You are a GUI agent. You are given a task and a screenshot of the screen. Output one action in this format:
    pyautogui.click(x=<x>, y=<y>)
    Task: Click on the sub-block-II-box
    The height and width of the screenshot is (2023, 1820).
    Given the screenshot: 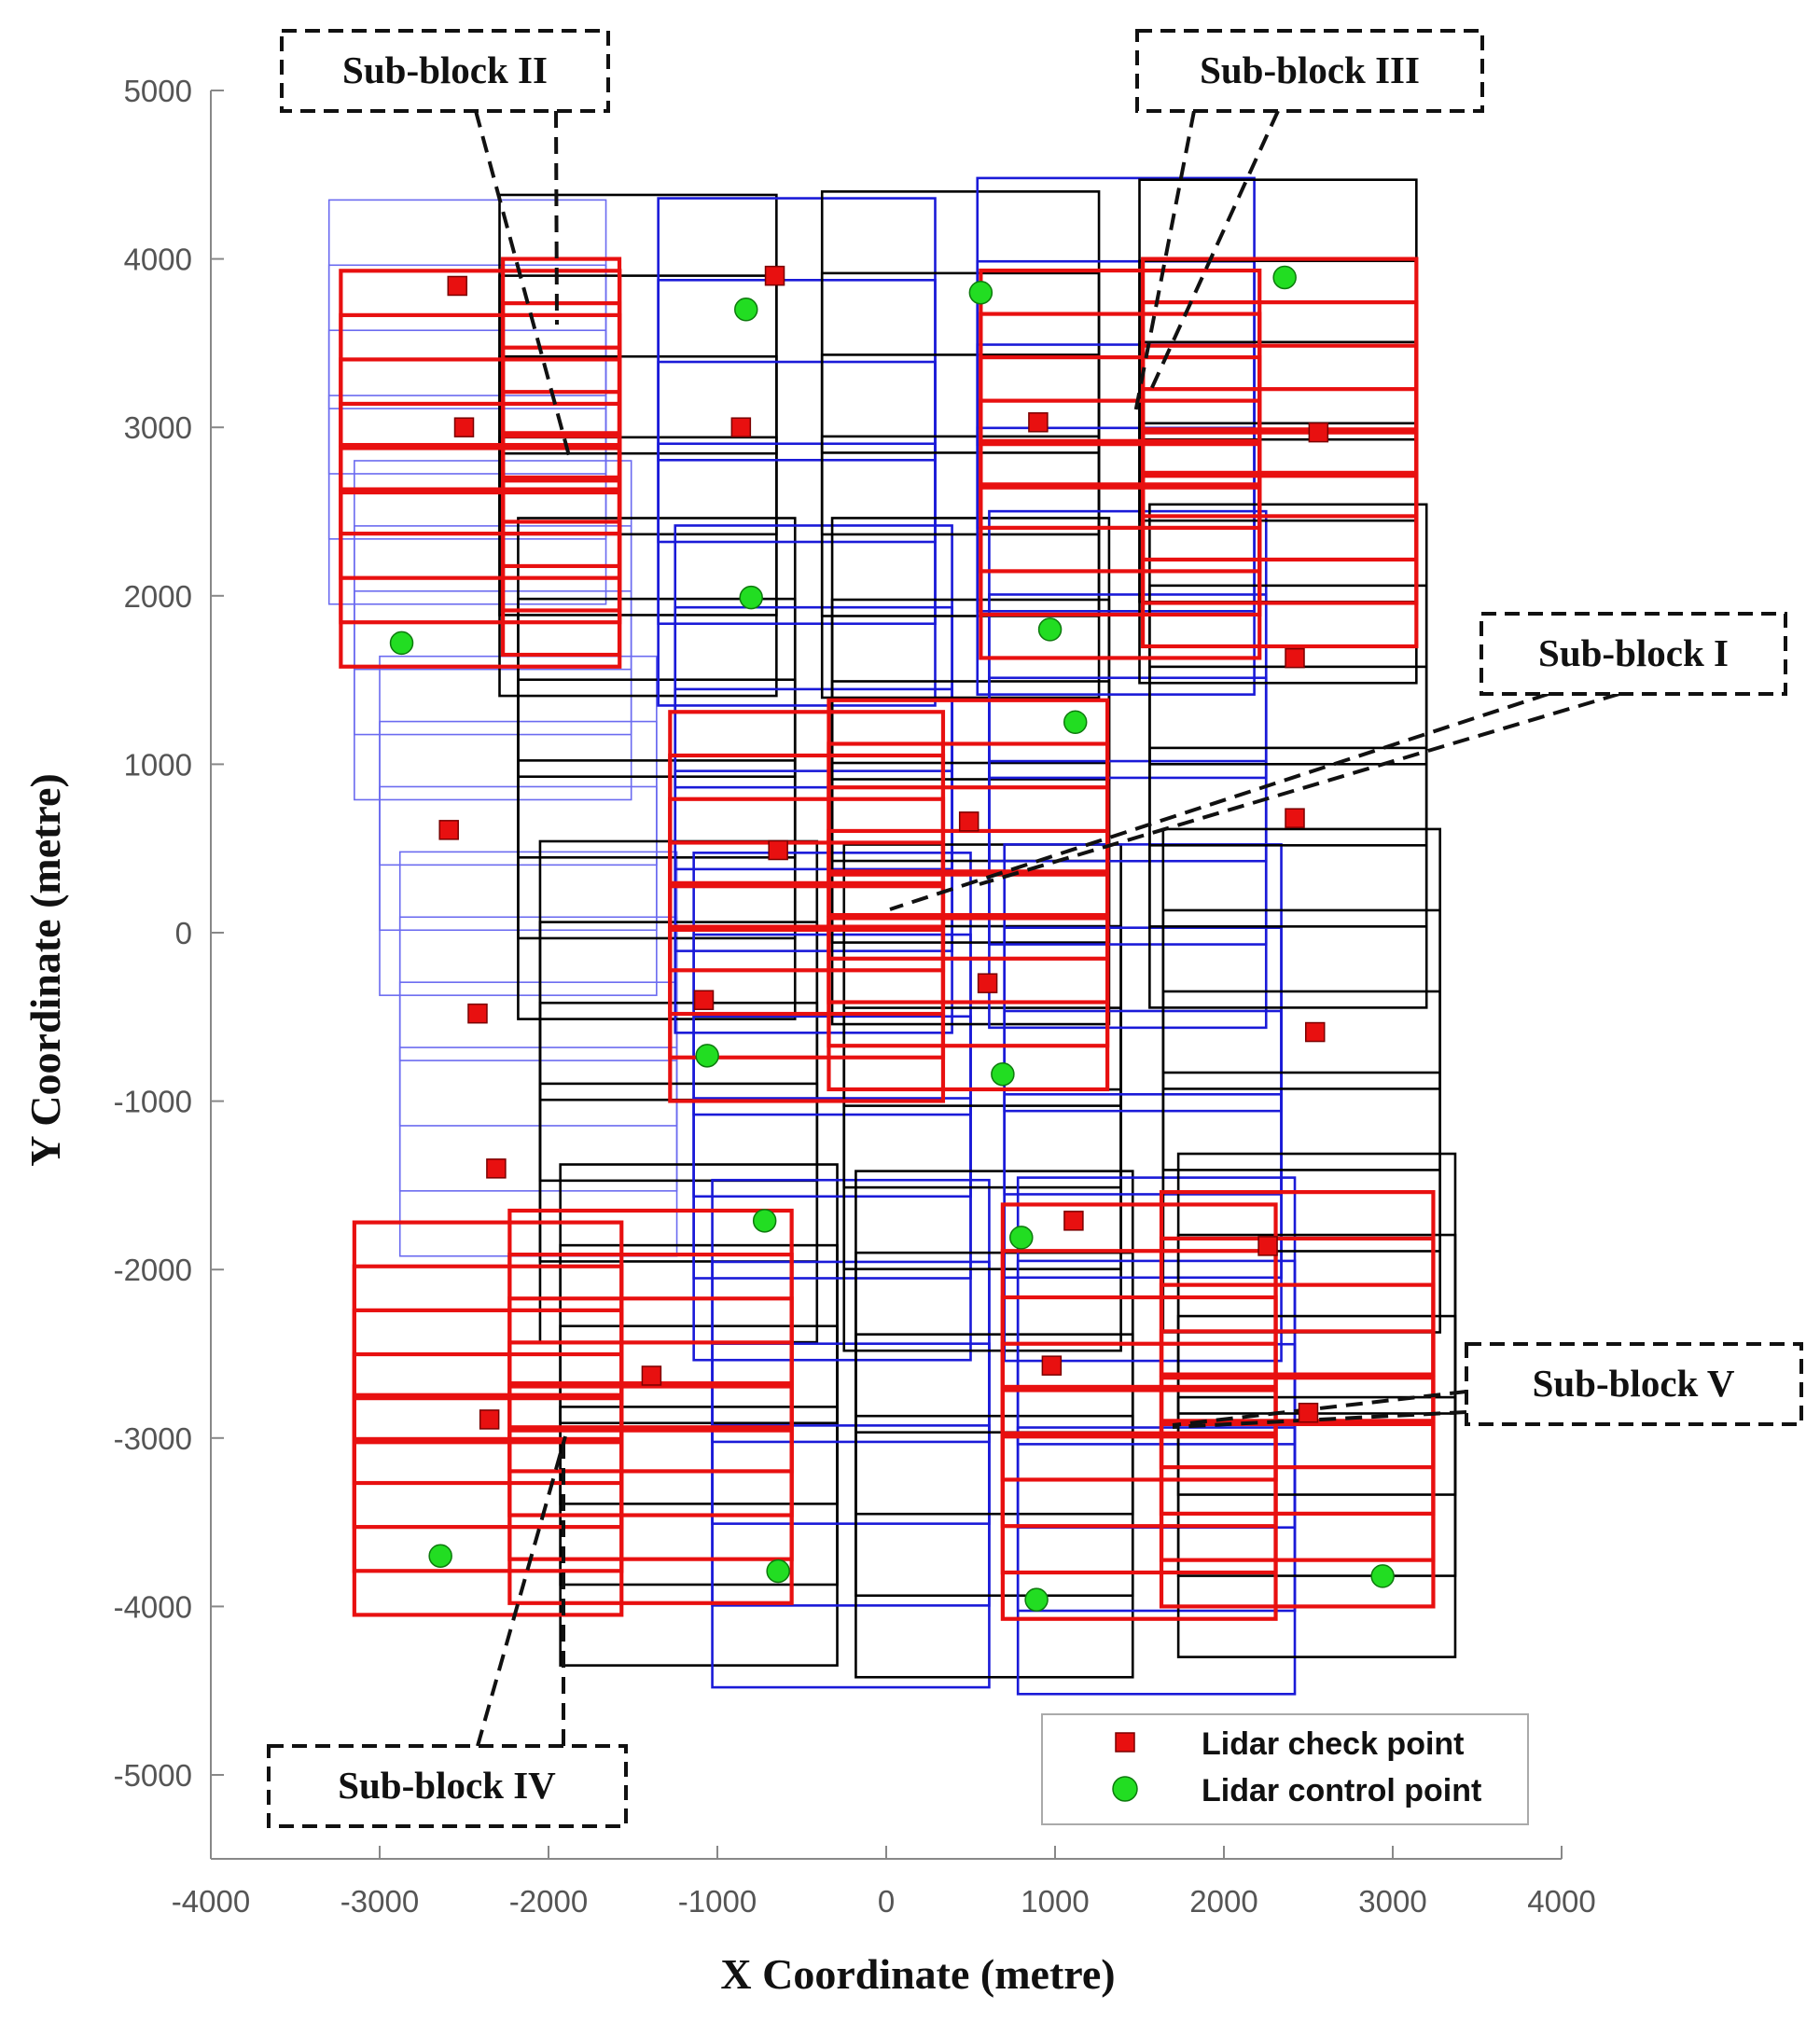 What is the action you would take?
    pyautogui.click(x=445, y=71)
    